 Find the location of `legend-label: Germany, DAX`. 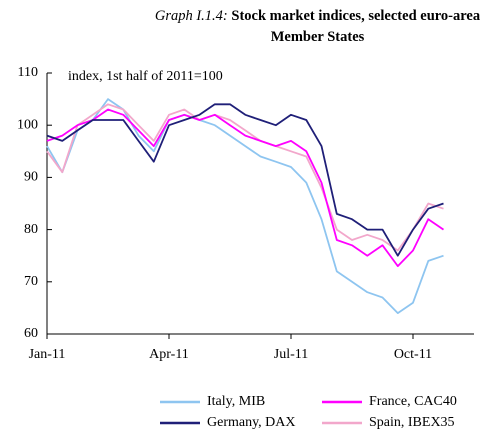

legend-label: Germany, DAX is located at coordinates (251, 422).